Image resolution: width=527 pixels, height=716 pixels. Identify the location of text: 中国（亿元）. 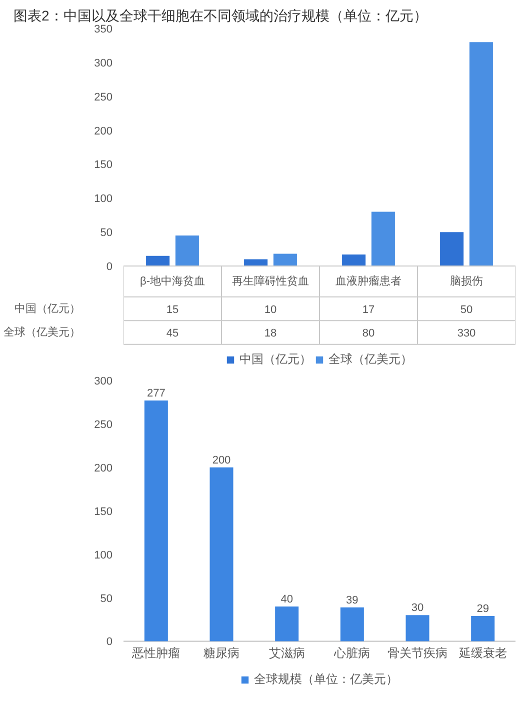
(47, 308).